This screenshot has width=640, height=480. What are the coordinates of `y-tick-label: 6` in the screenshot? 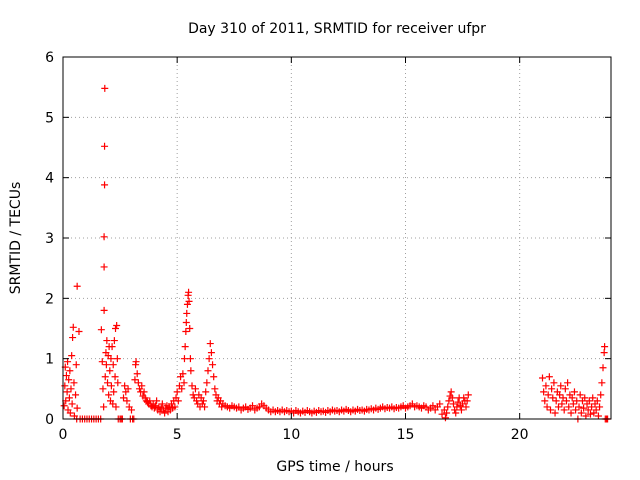 It's located at (49, 58).